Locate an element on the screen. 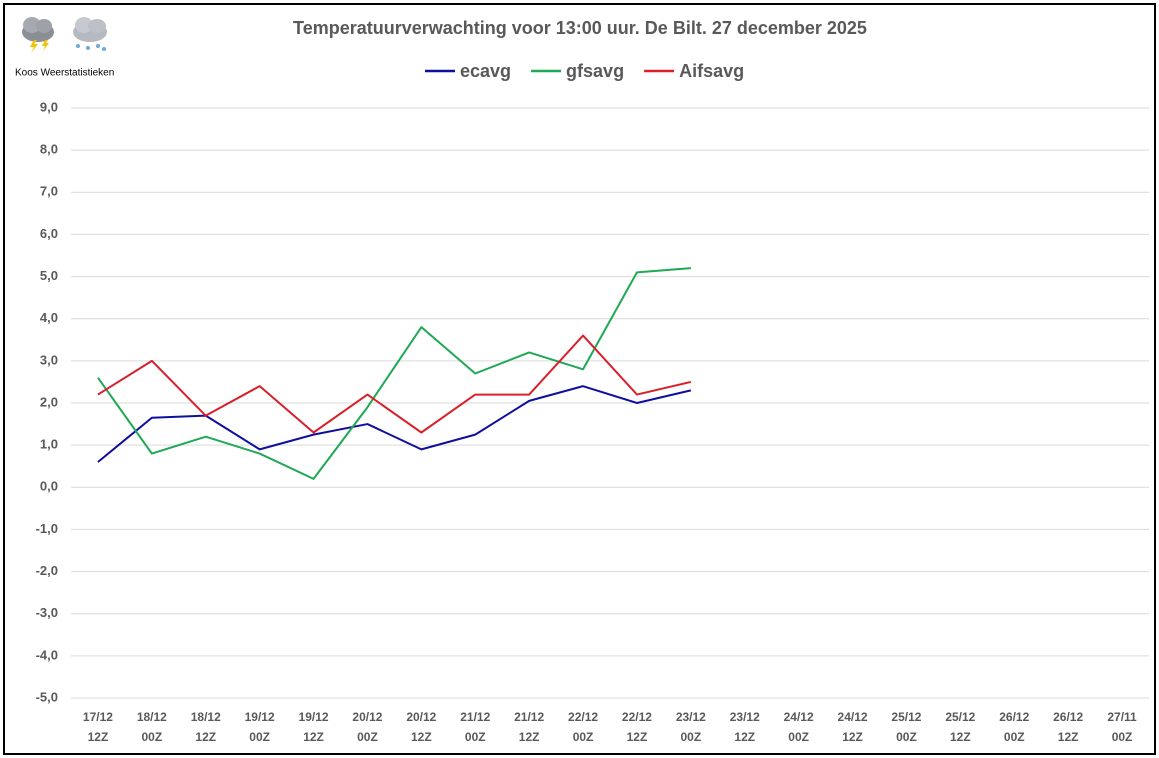 This screenshot has height=758, width=1159. y-tick-label: 5,0 is located at coordinates (49, 275).